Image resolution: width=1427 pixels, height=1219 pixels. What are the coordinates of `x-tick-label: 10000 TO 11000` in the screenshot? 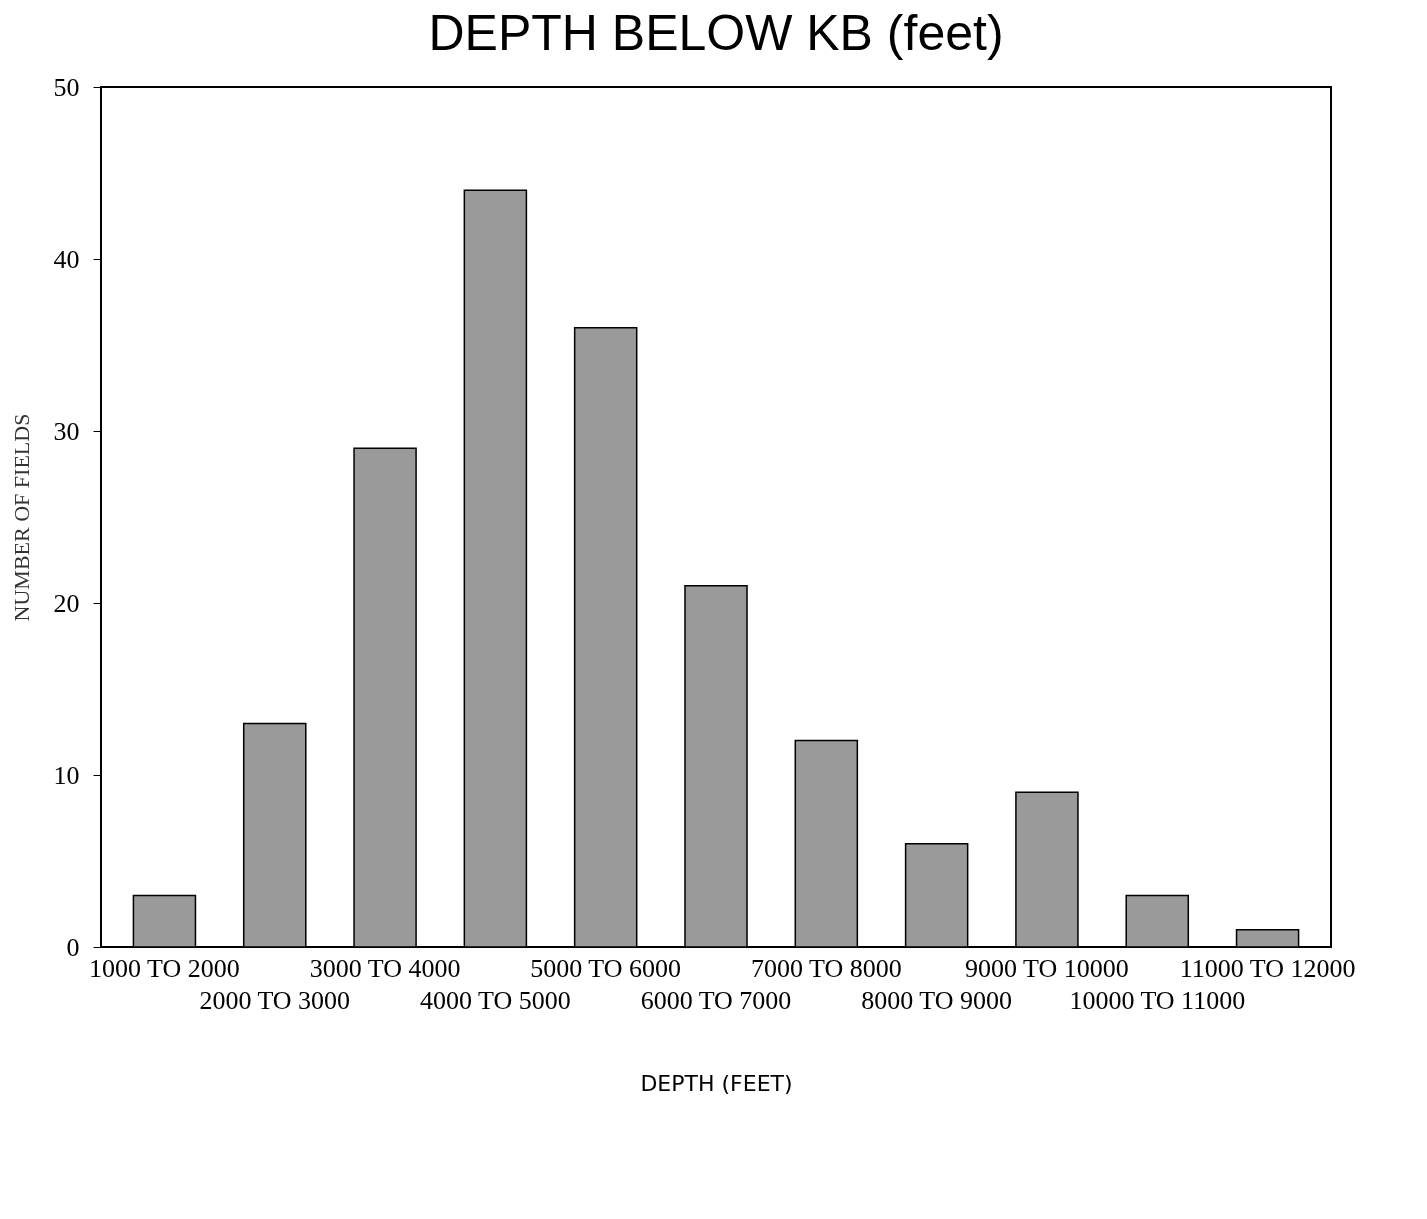 It's located at (1157, 1000).